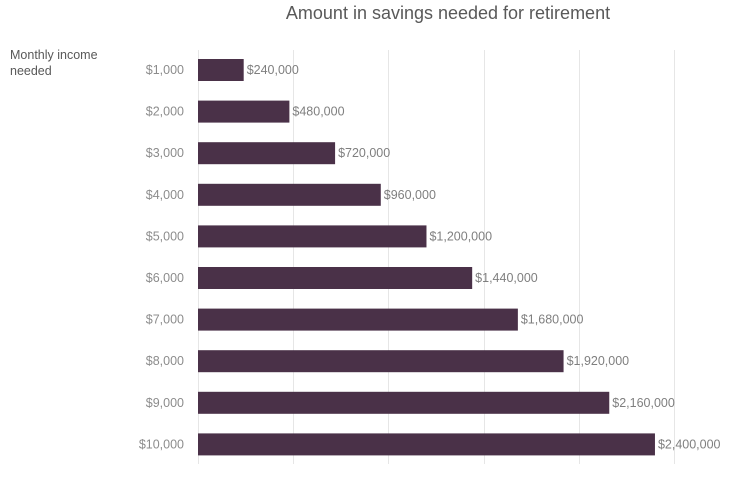 The image size is (754, 479). I want to click on category-label-9: $9,000, so click(165, 403).